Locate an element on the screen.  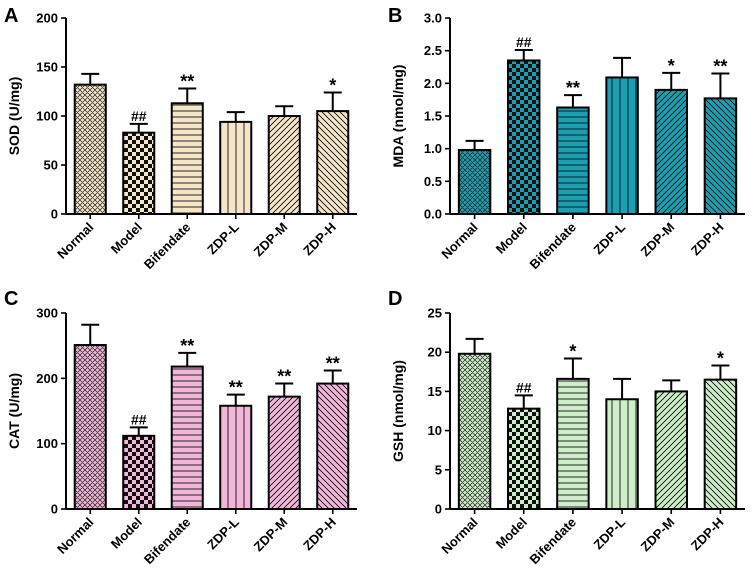
y-tick-label: 50 is located at coordinates (51, 165).